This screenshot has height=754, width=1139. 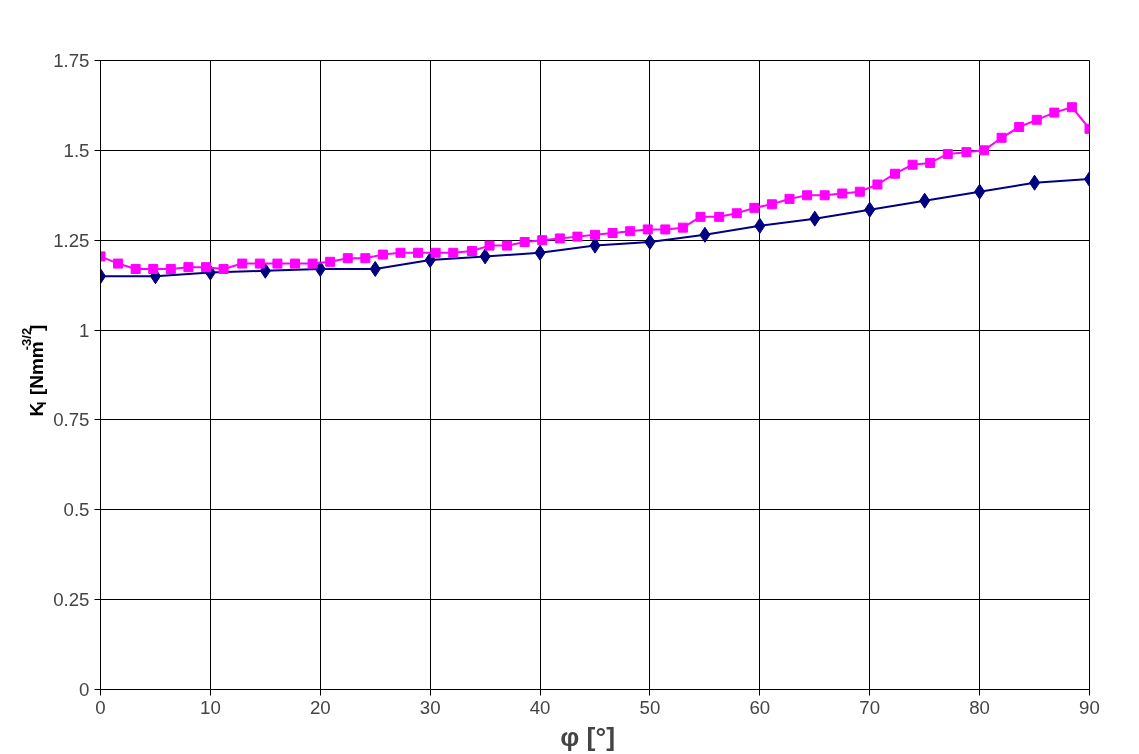 I want to click on y-tick-label: 0.25, so click(x=71, y=600).